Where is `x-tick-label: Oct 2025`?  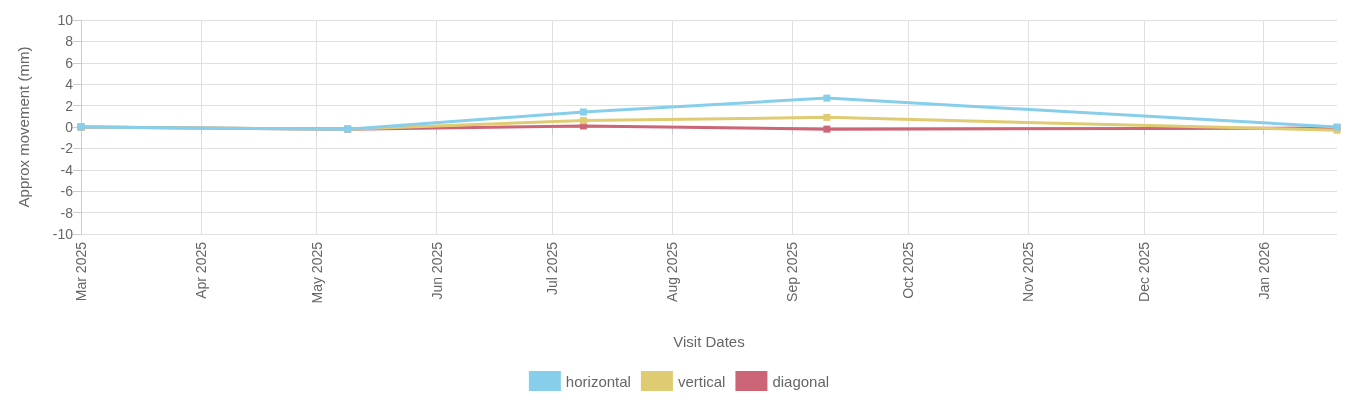 x-tick-label: Oct 2025 is located at coordinates (908, 270).